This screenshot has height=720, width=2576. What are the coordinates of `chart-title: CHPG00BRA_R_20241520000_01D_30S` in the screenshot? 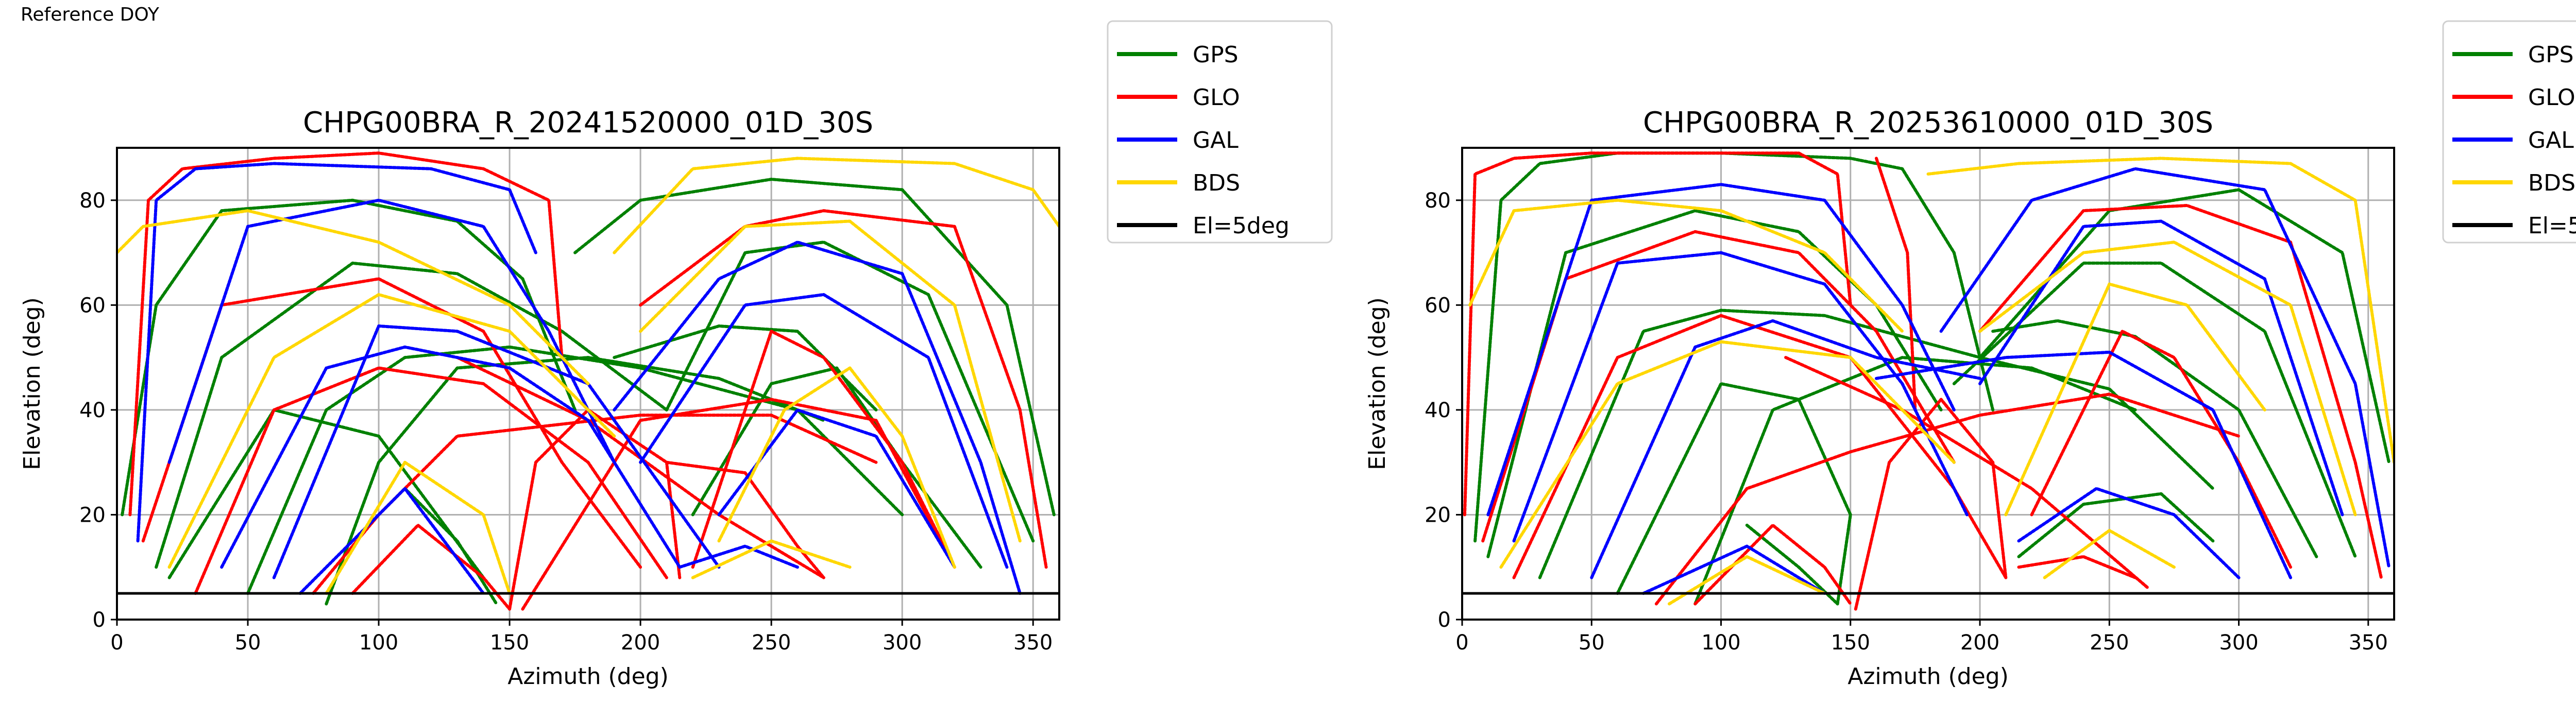 It's located at (588, 123).